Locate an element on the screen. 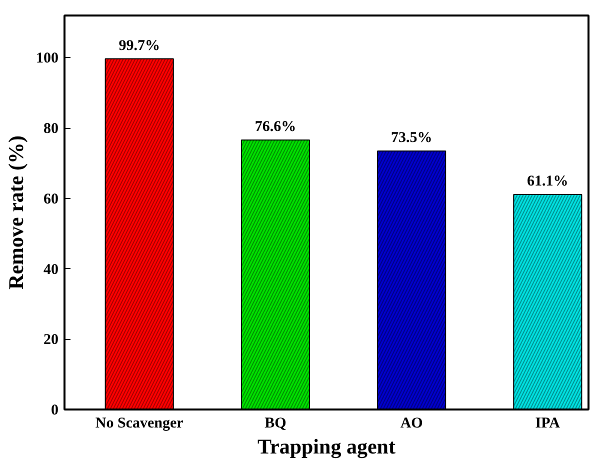  y-tick-label: 20 is located at coordinates (51, 340).